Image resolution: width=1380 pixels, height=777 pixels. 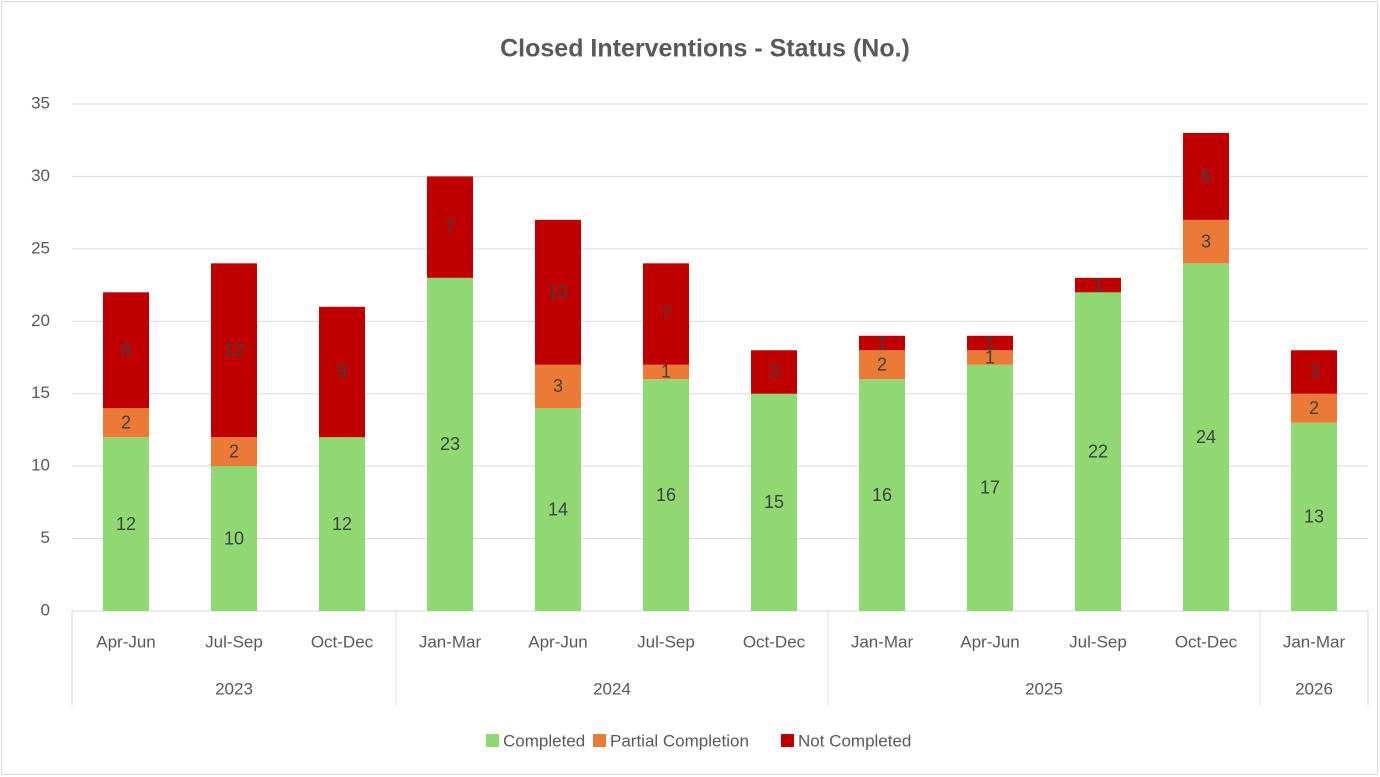 I want to click on data-label: 23, so click(x=450, y=444).